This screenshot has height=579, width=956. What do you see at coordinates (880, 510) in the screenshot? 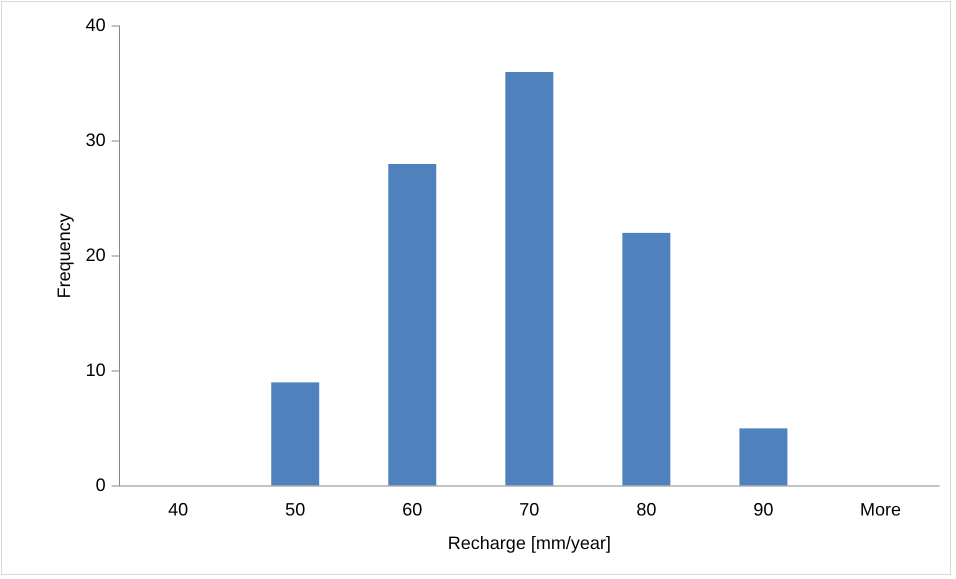
I see `x-tick-label: More` at bounding box center [880, 510].